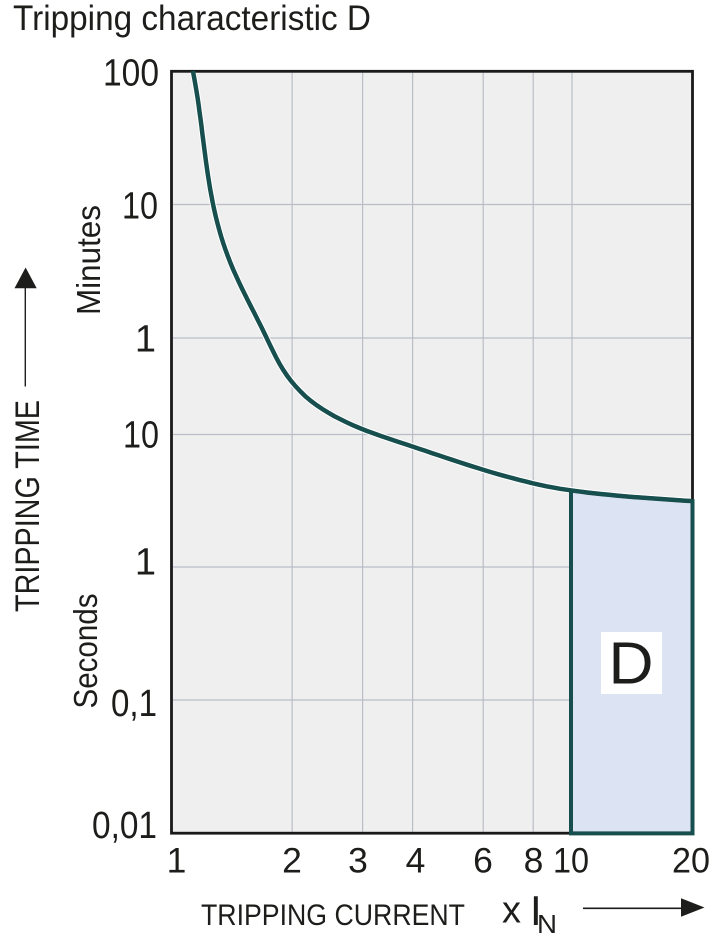  Describe the element at coordinates (333, 915) in the screenshot. I see `svg-text: TRIPPING CURRENT` at that location.